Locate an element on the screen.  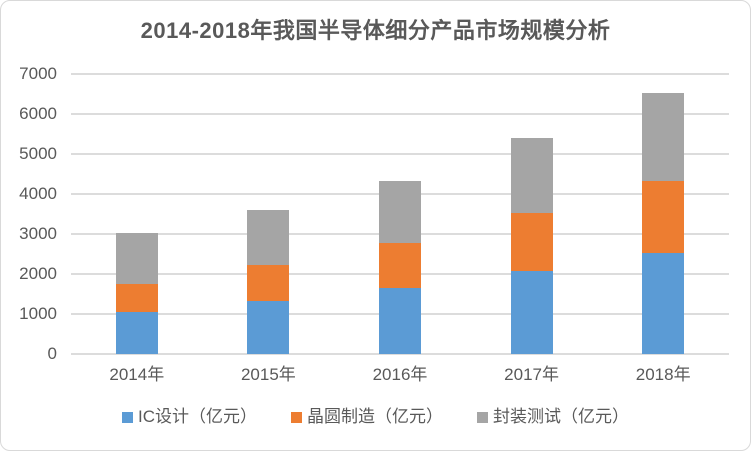
y-tick-label-7000: 7000 is located at coordinates (38, 73).